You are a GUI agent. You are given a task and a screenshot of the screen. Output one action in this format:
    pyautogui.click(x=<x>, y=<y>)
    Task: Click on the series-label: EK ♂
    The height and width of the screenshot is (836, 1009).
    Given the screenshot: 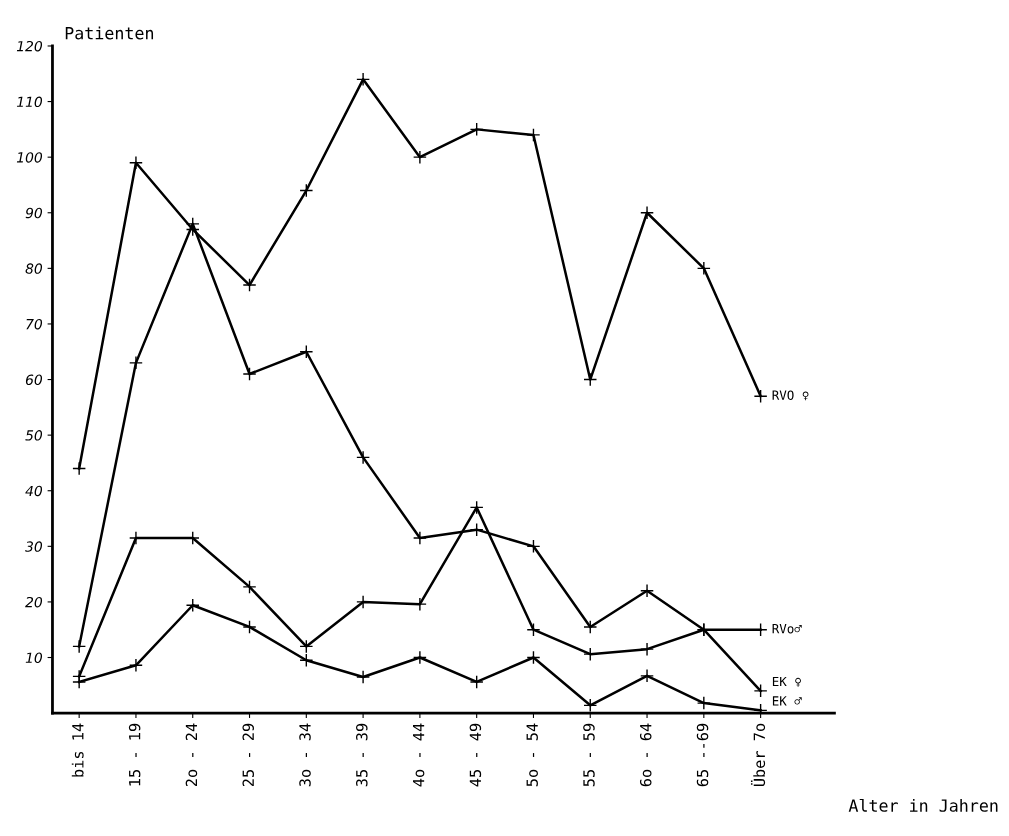 What is the action you would take?
    pyautogui.click(x=787, y=701)
    